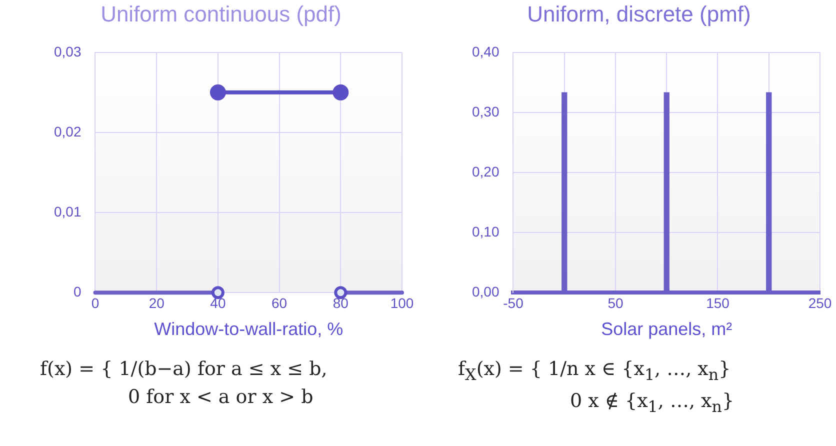  Describe the element at coordinates (718, 302) in the screenshot. I see `x-tick-label: 150` at that location.